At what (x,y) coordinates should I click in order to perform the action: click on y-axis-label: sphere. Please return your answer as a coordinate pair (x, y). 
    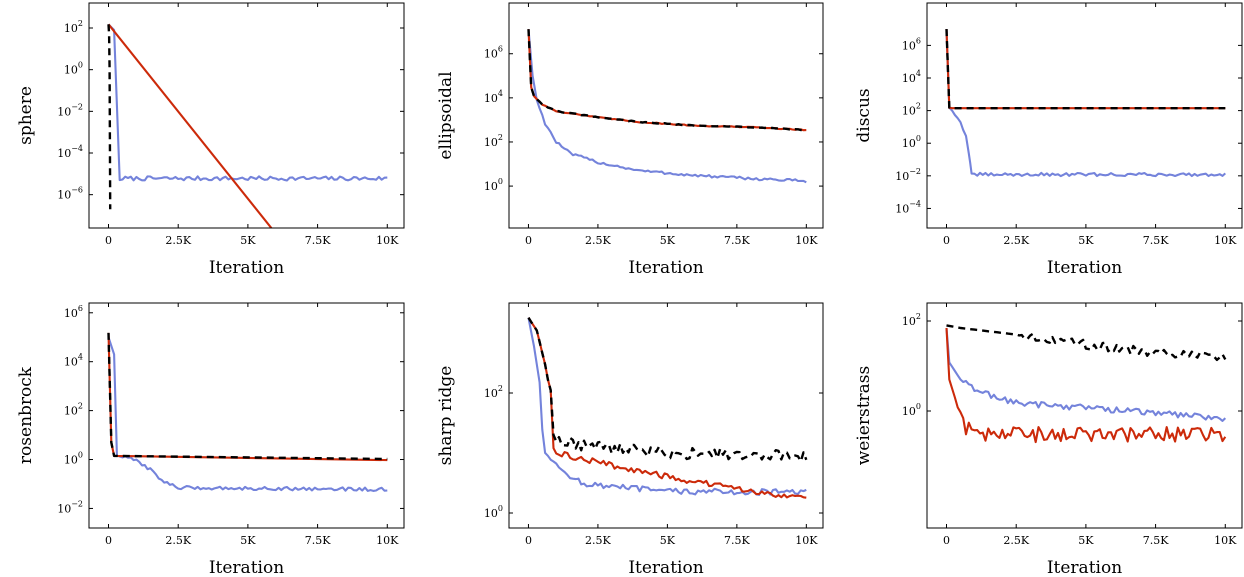
    Looking at the image, I should click on (26, 115).